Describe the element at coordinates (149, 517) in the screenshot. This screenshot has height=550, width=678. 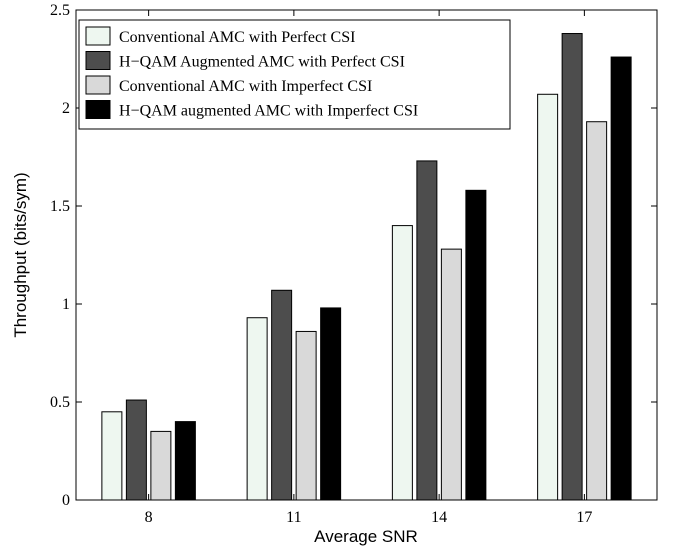
I see `x-tick-label: 8` at that location.